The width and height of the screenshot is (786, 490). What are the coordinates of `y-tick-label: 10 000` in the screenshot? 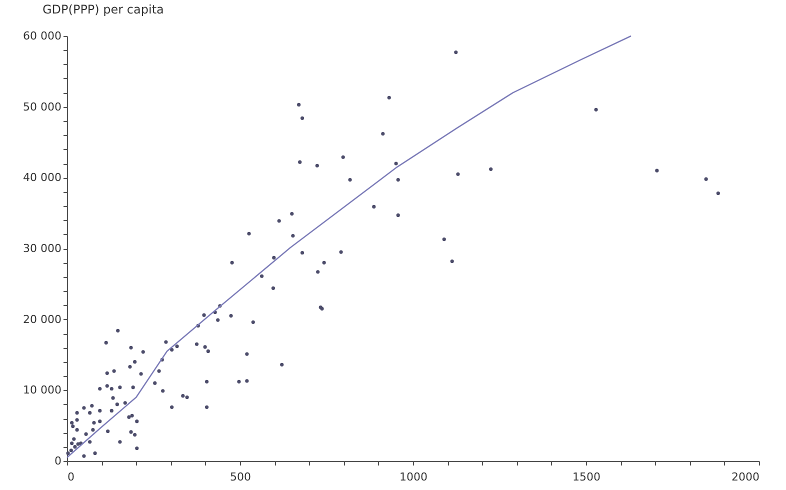 It's located at (42, 390).